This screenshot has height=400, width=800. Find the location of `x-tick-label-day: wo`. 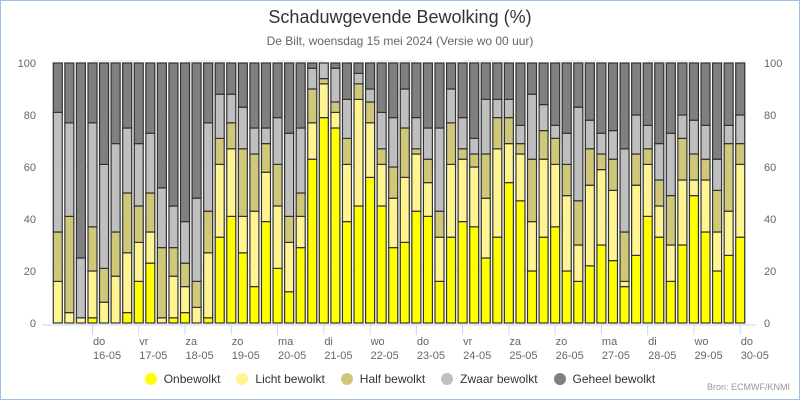

x-tick-label-day: wo is located at coordinates (377, 342).